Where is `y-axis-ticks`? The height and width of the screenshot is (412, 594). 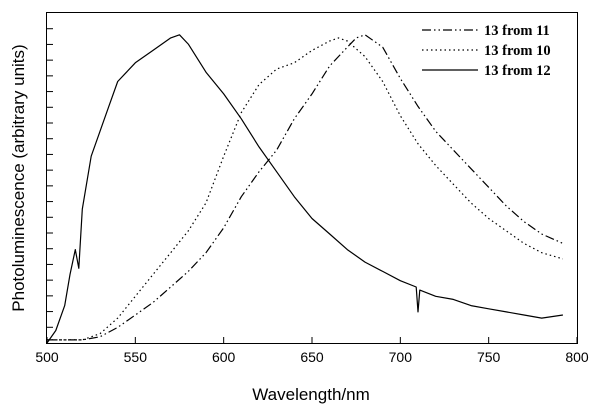
y-axis-ticks is located at coordinates (50, 178).